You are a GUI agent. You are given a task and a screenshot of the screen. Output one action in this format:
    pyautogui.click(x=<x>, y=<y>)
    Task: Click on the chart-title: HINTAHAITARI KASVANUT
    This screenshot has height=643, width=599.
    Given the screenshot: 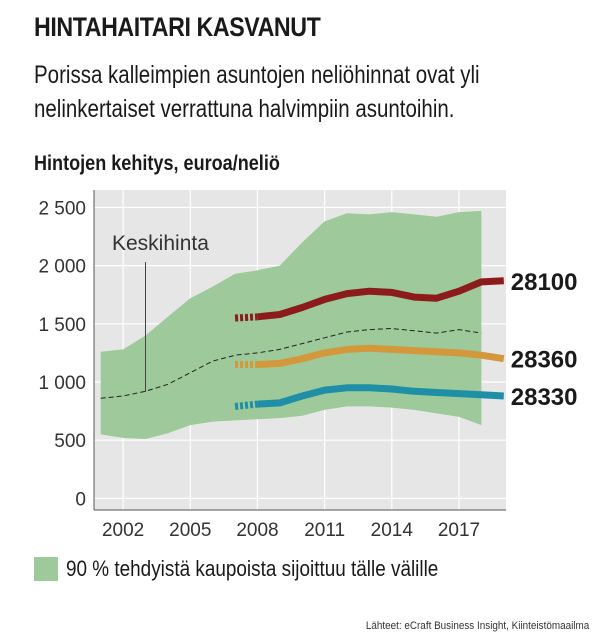 What is the action you would take?
    pyautogui.click(x=177, y=27)
    